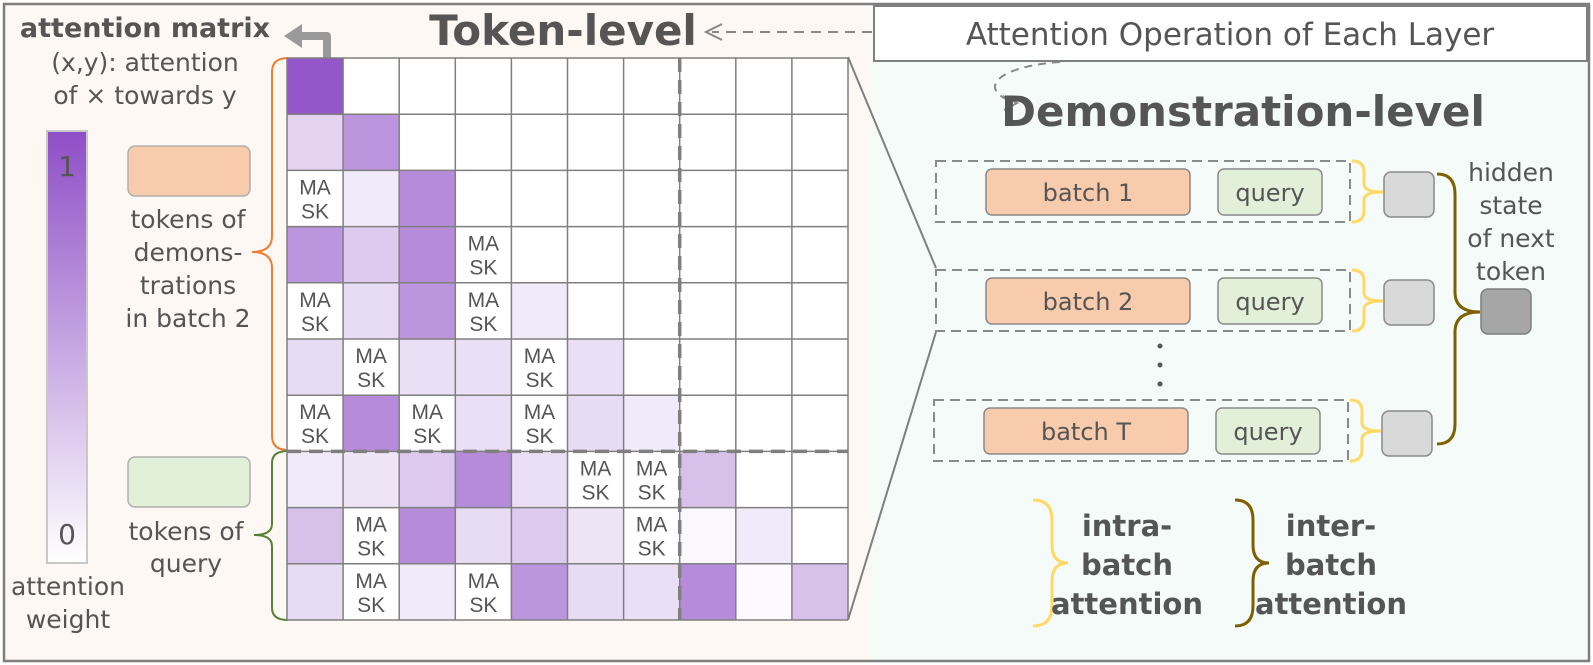 The image size is (1593, 665). Describe the element at coordinates (144, 95) in the screenshot. I see `matrix-definition-line2: of × towards y` at that location.